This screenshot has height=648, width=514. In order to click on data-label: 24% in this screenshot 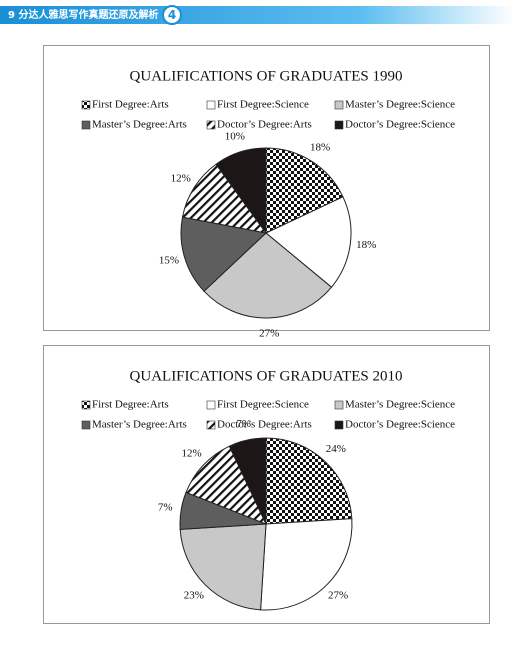, I will do `click(336, 449)`.